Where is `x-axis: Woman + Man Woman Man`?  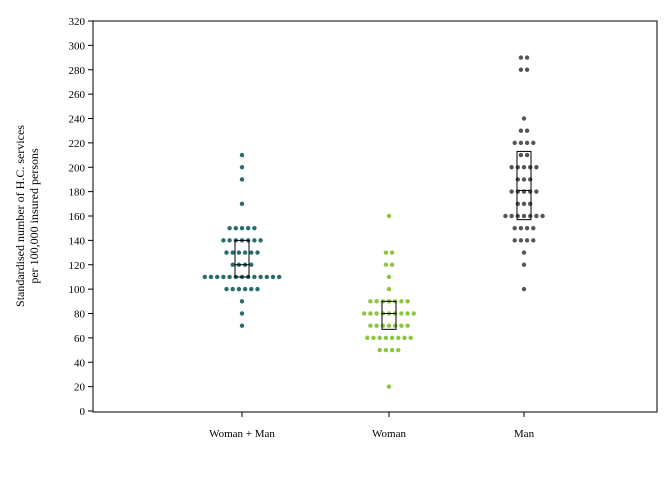
x-axis: Woman + Man Woman Man is located at coordinates (372, 426).